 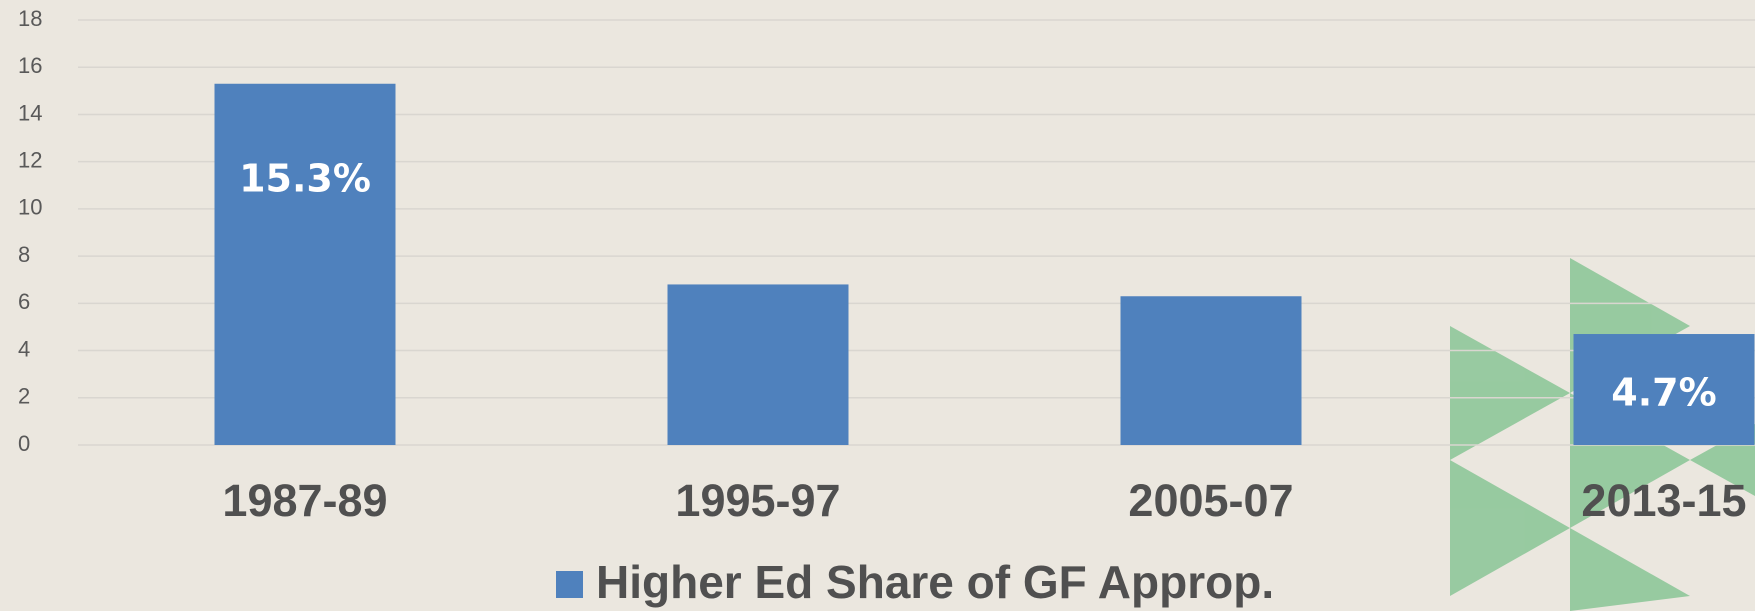 I want to click on y-tick-label: 2, so click(x=24, y=396).